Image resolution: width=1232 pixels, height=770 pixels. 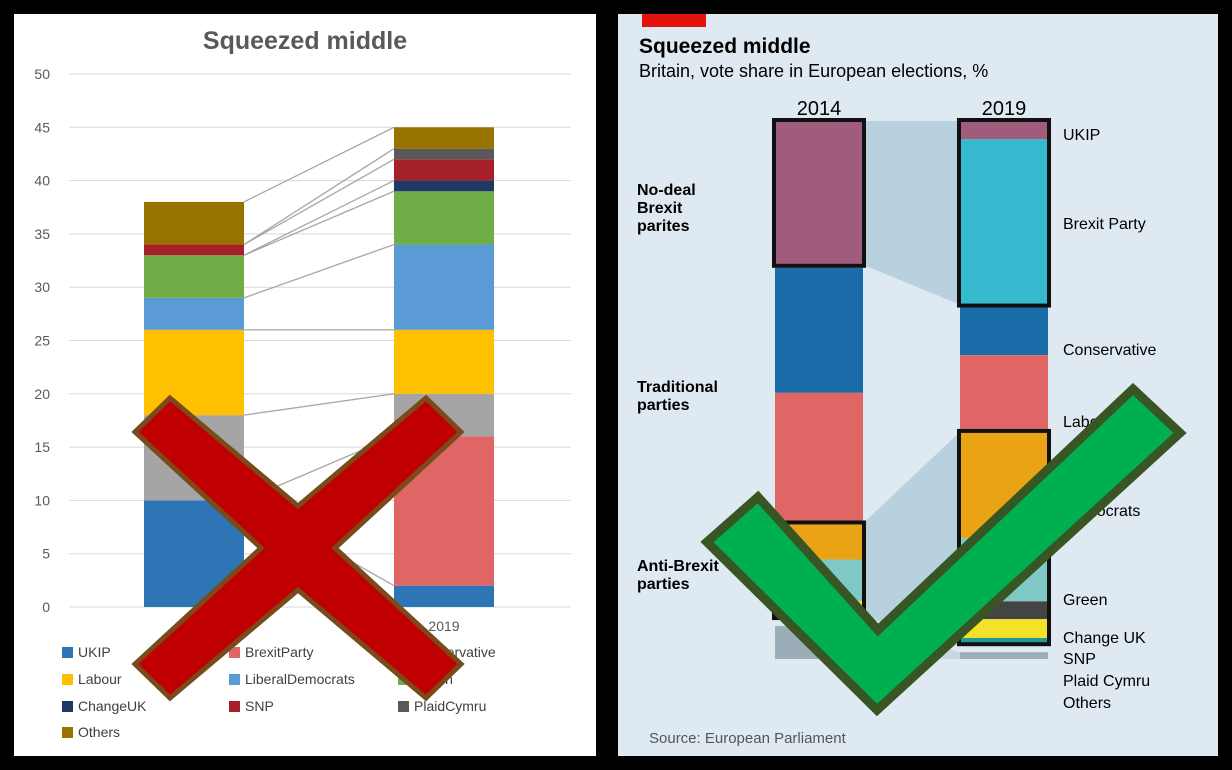 What do you see at coordinates (42, 74) in the screenshot?
I see `y-tick-label: 50` at bounding box center [42, 74].